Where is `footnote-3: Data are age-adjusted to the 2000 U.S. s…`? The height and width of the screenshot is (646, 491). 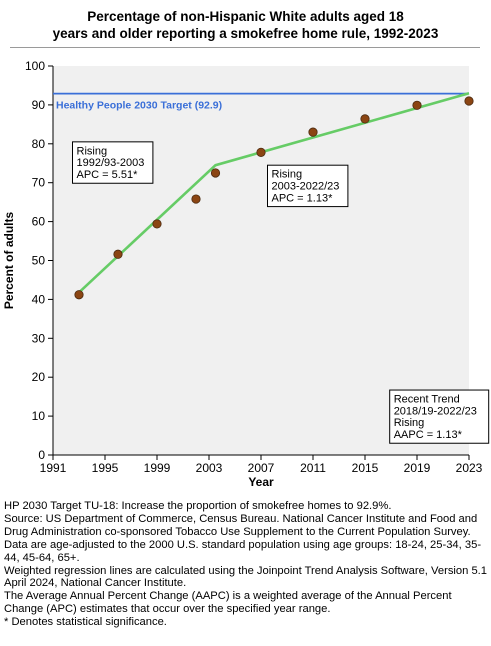 footnote-3: Data are age-adjusted to the 2000 U.S. s… is located at coordinates (243, 551).